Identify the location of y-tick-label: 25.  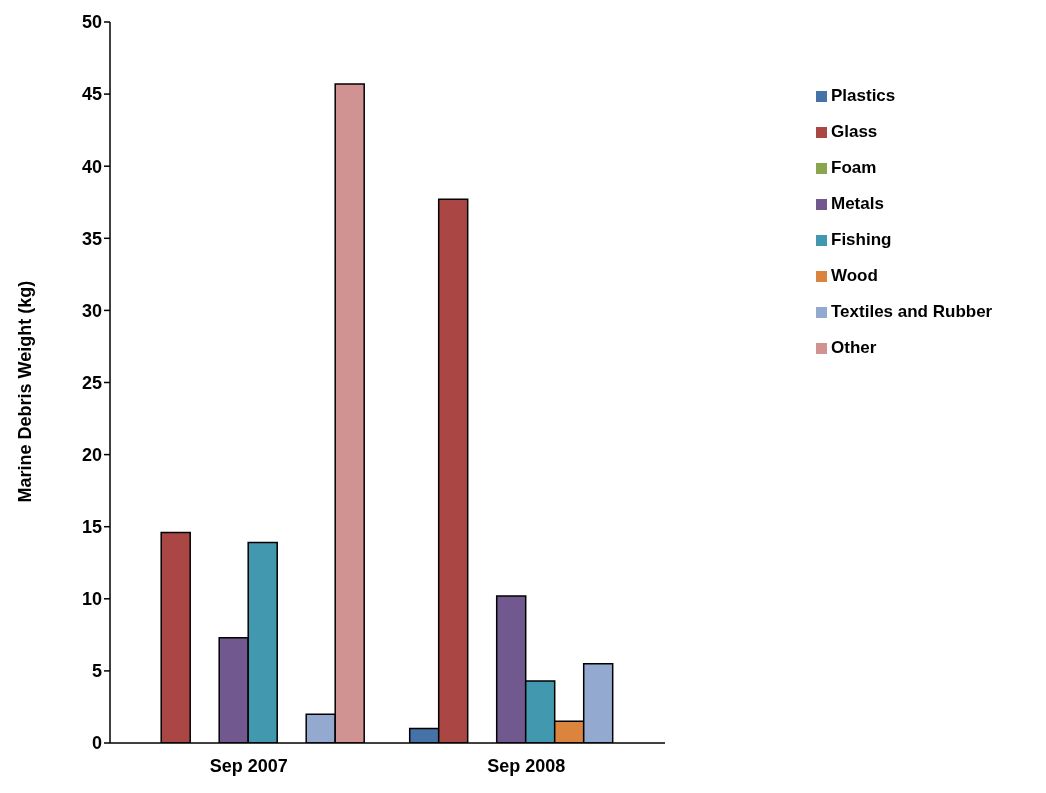
(91, 382).